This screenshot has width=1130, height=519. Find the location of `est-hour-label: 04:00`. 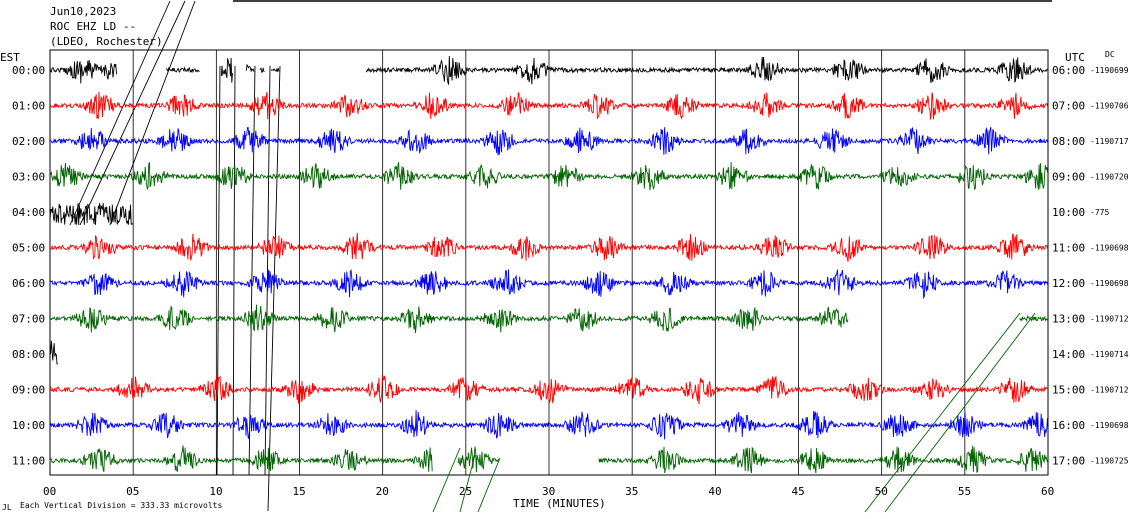

est-hour-label: 04:00 is located at coordinates (28, 212).